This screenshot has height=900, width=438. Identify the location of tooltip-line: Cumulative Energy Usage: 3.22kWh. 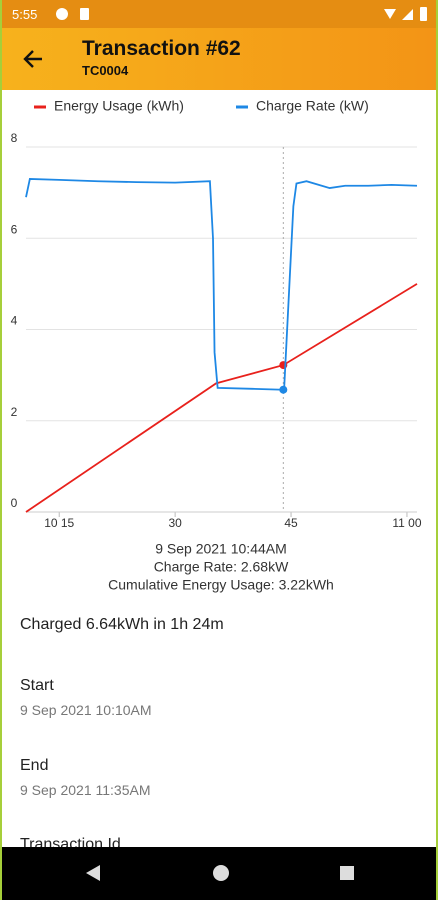
(221, 585).